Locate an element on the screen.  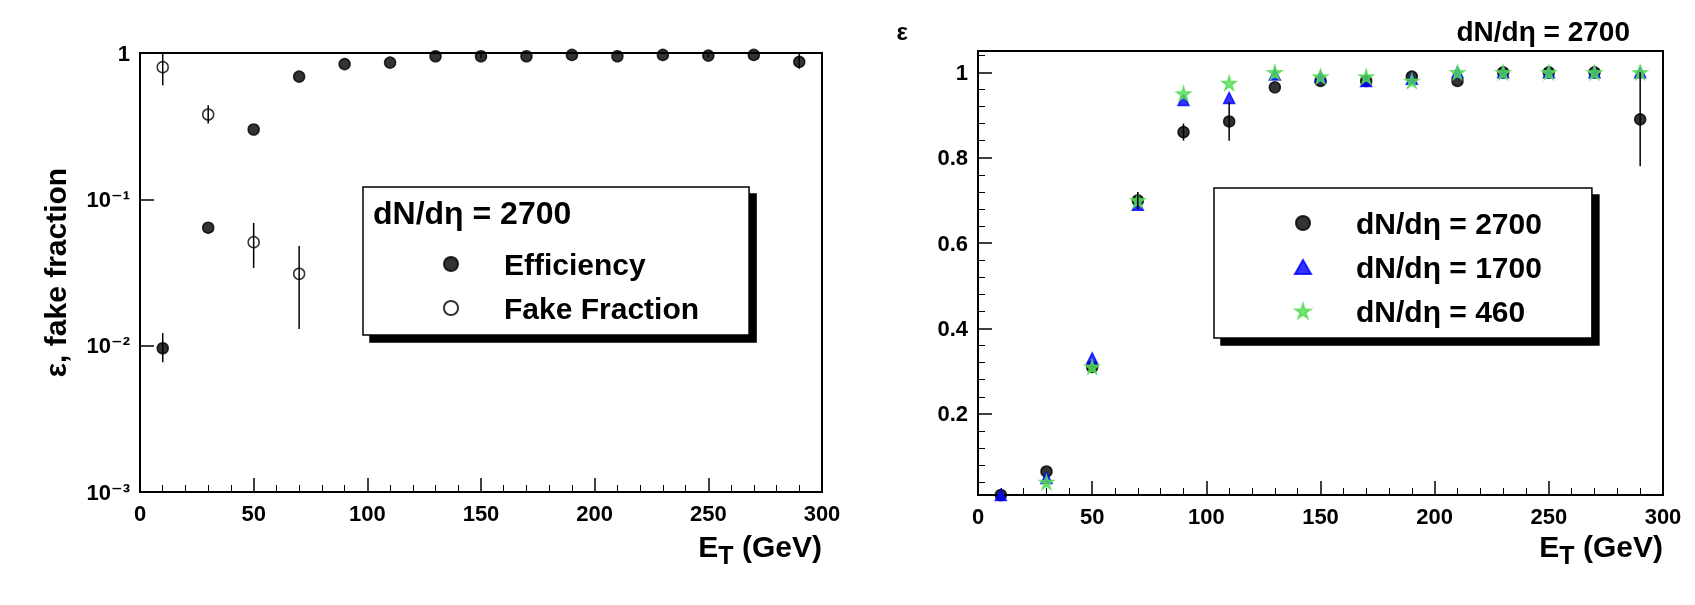
y-axis-title: ε, fake fraction is located at coordinates (55, 272).